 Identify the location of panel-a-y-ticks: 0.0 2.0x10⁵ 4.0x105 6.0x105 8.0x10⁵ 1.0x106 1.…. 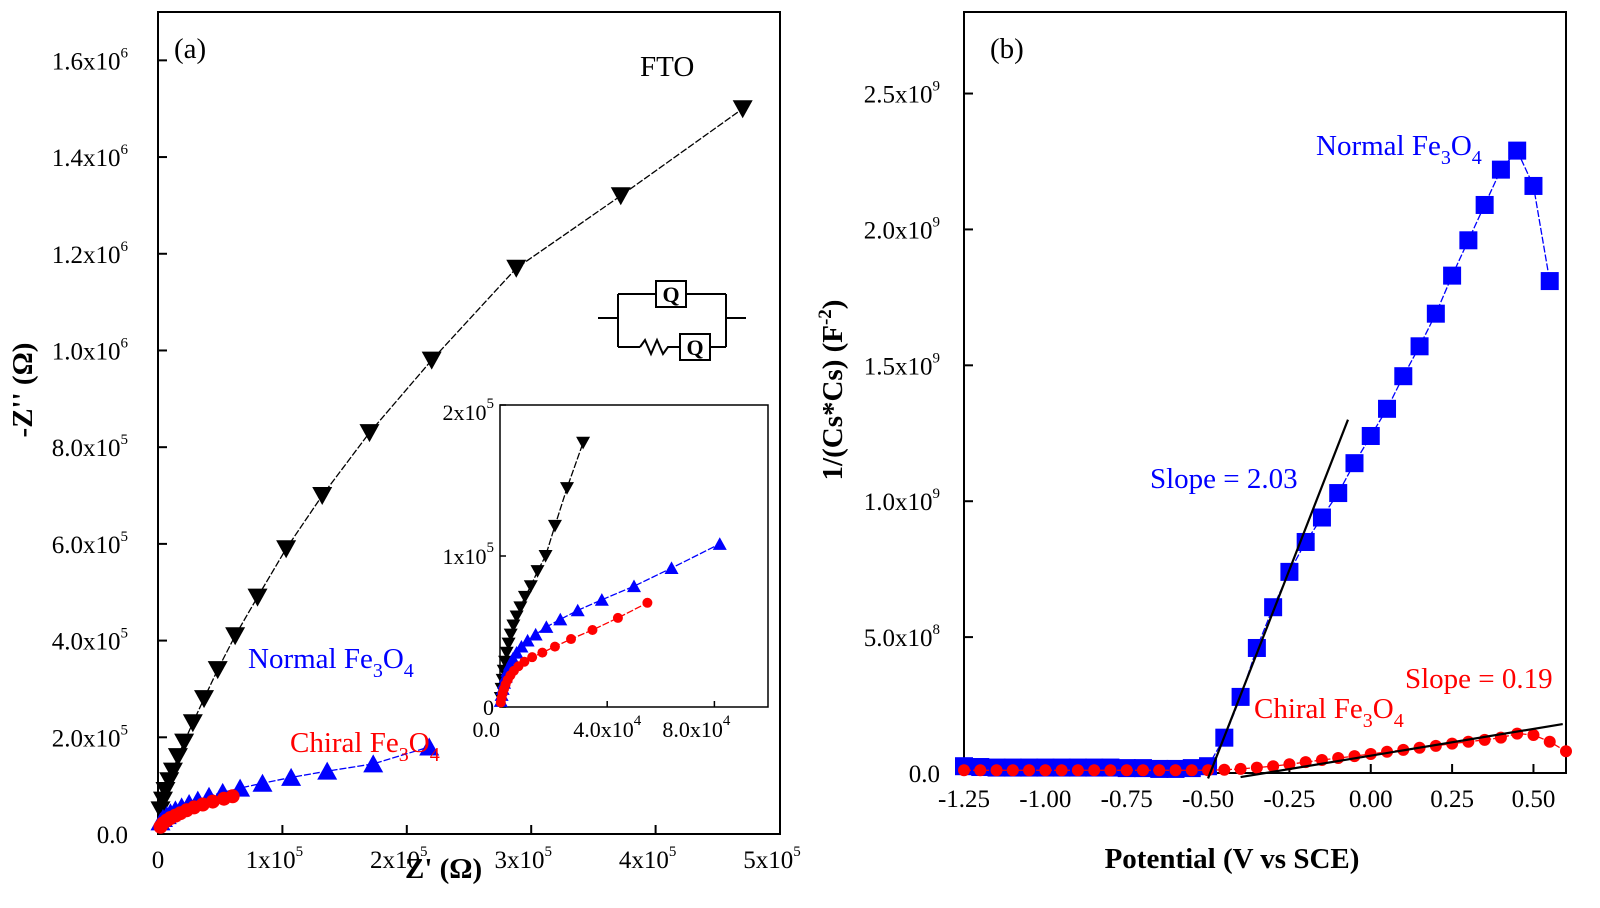
(109, 447).